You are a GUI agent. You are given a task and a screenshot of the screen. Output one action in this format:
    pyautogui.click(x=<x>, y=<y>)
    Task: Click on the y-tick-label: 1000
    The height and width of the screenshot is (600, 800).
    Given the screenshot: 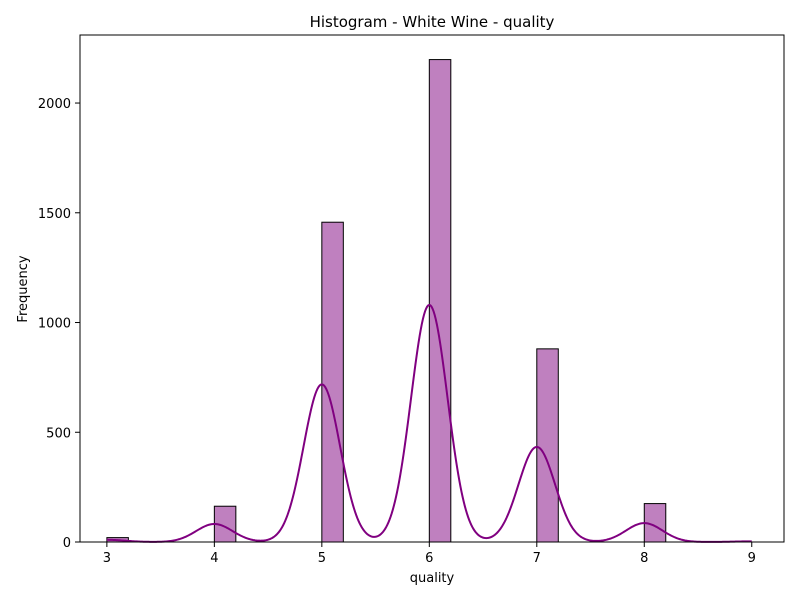 What is the action you would take?
    pyautogui.click(x=54, y=324)
    